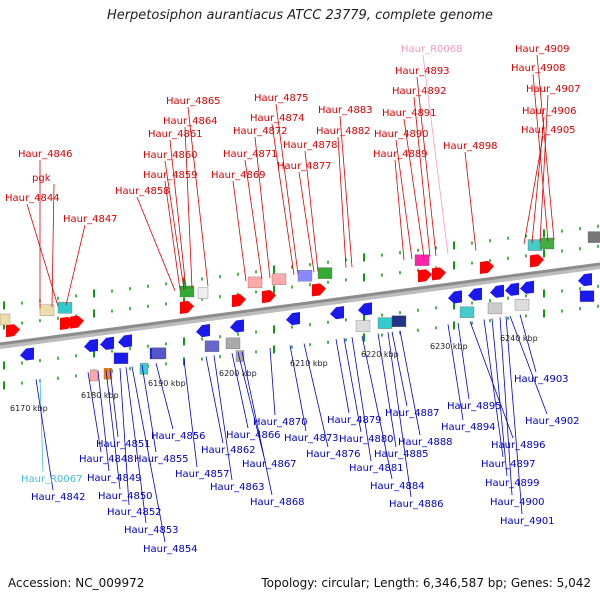 The image size is (600, 600). Describe the element at coordinates (29, 408) in the screenshot. I see `scale-label: 6170 kbp` at that location.